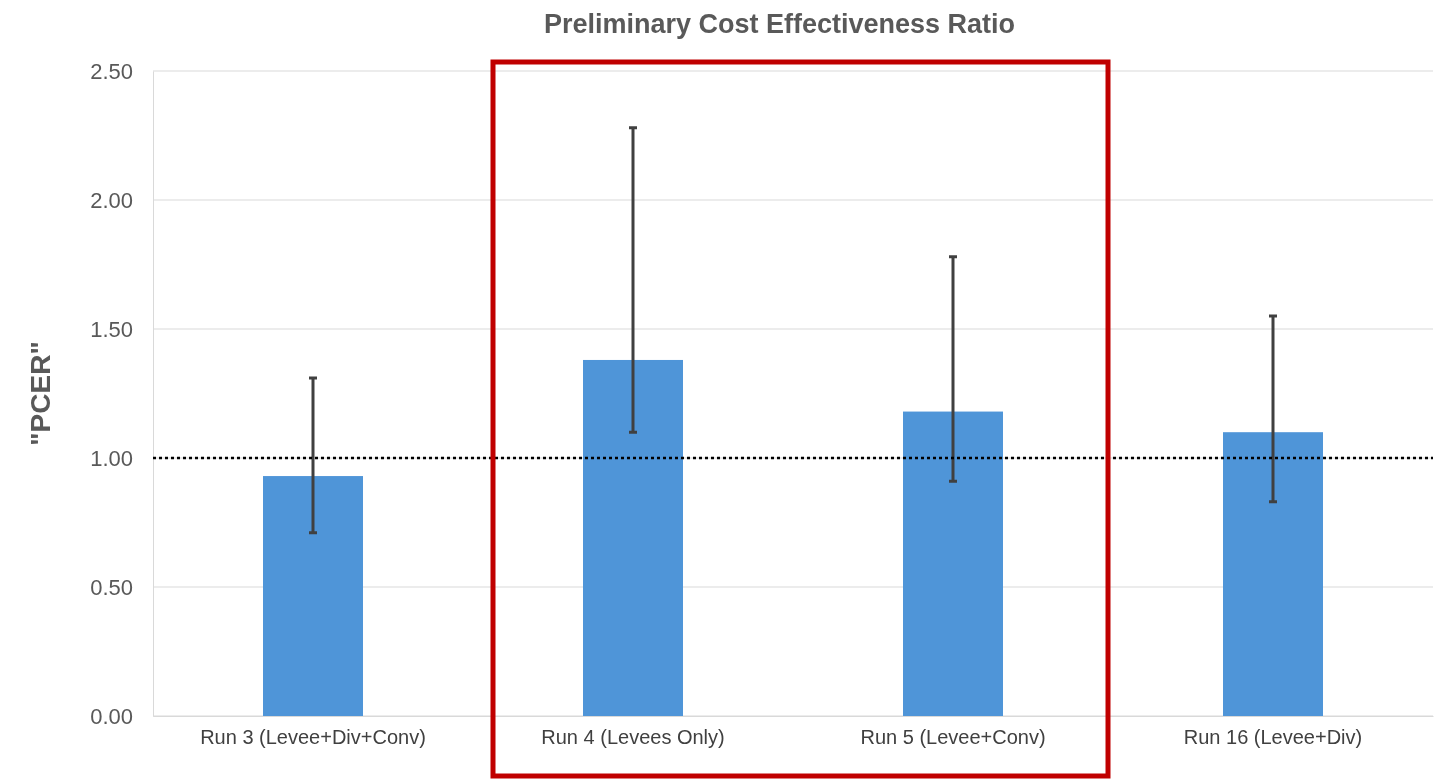 The width and height of the screenshot is (1436, 780). Describe the element at coordinates (111, 716) in the screenshot. I see `y-tick-label: 0.00` at that location.